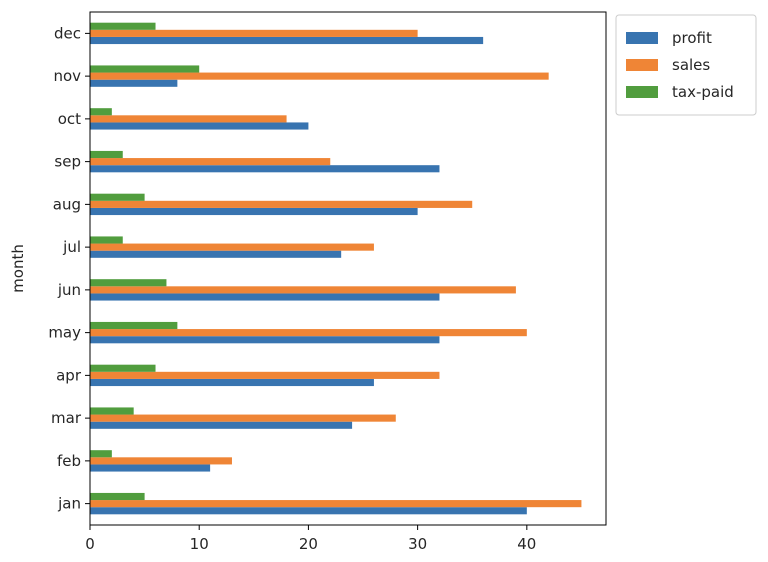 The height and width of the screenshot is (562, 768). I want to click on bar-sales-nov, so click(319, 76).